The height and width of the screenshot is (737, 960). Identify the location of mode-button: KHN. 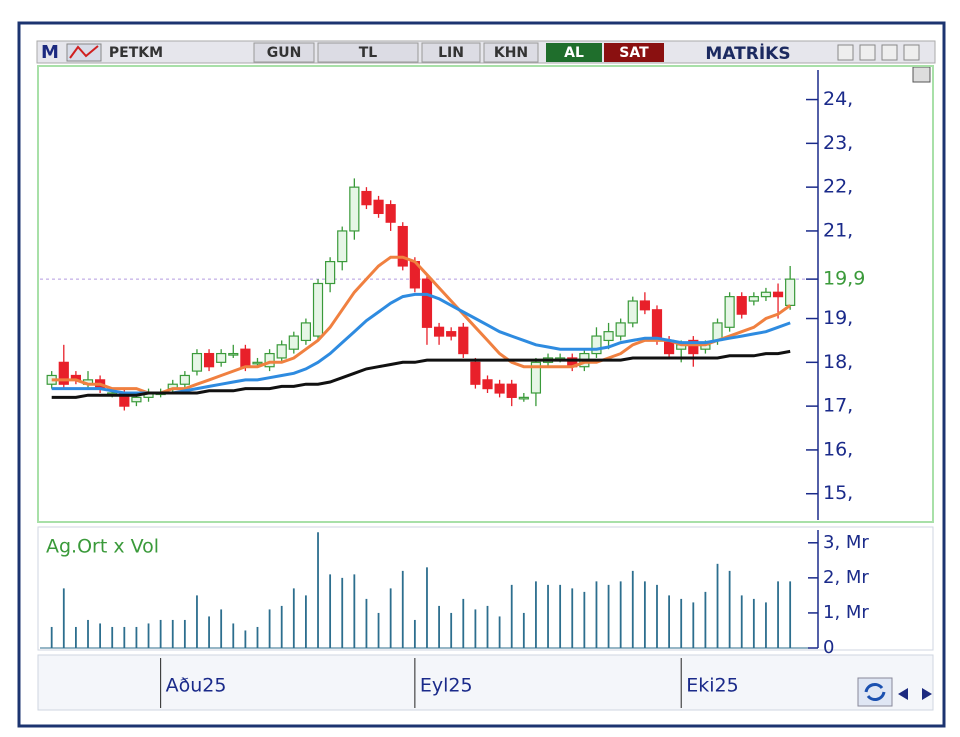
(511, 53).